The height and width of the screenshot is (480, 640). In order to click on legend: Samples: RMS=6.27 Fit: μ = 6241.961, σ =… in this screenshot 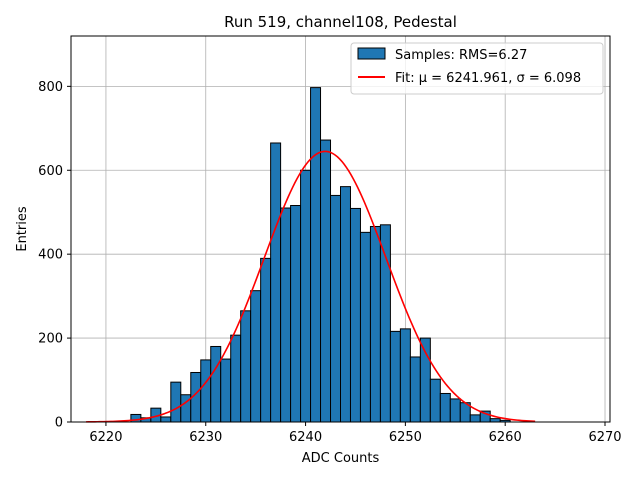, I will do `click(477, 68)`.